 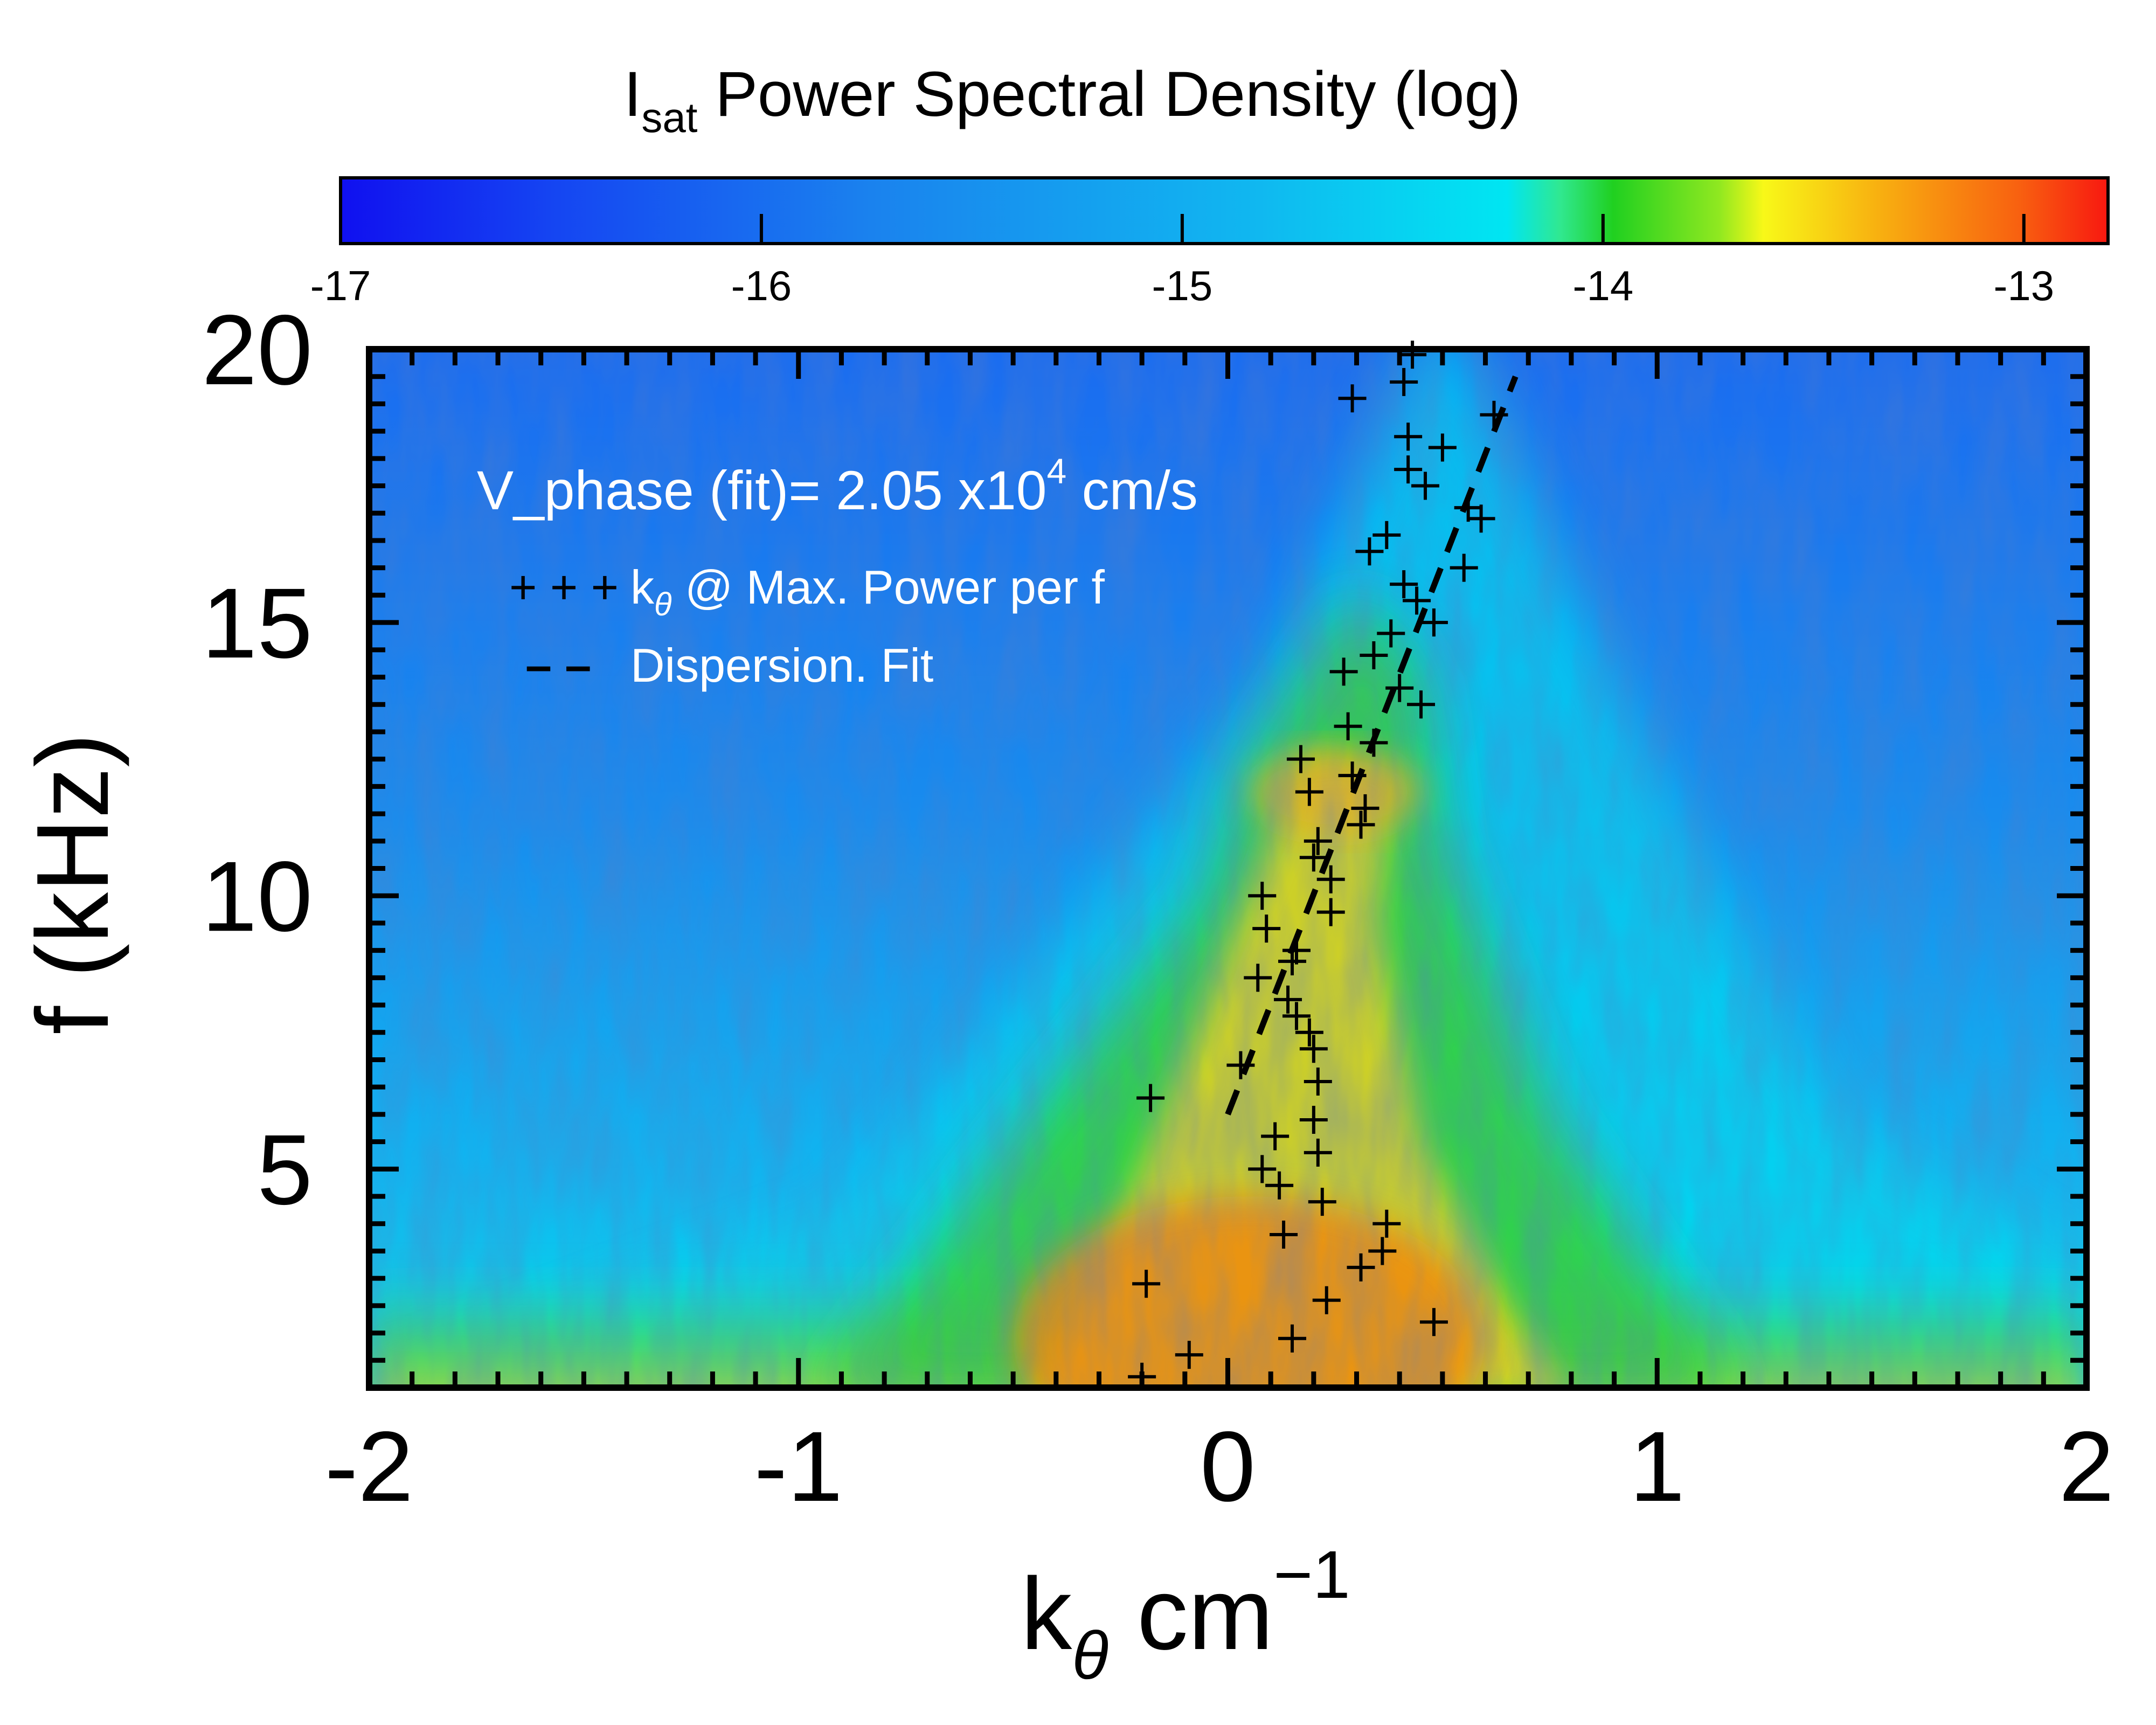 I want to click on x-axis-label-theta: θ, so click(x=1090, y=1655).